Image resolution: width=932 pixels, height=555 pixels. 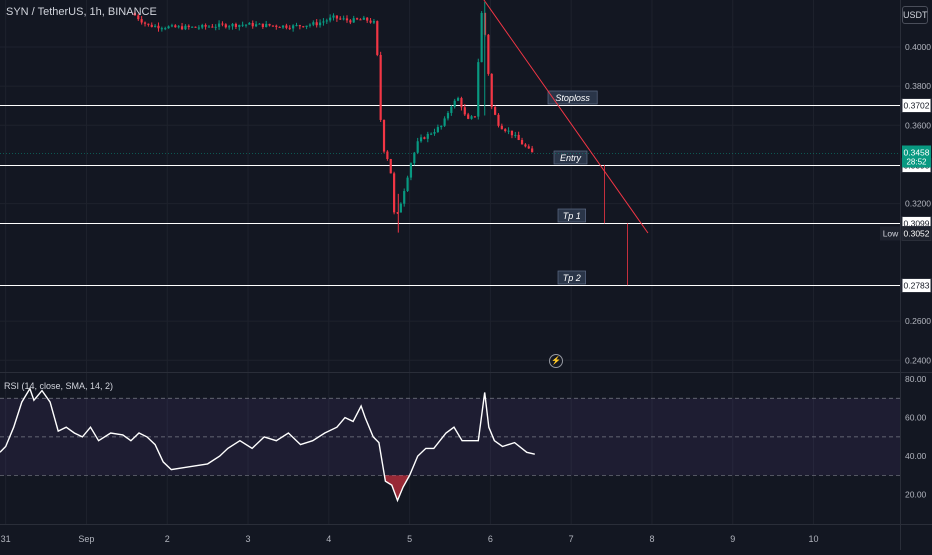 I want to click on level-price-label: 0.2783, so click(x=917, y=286).